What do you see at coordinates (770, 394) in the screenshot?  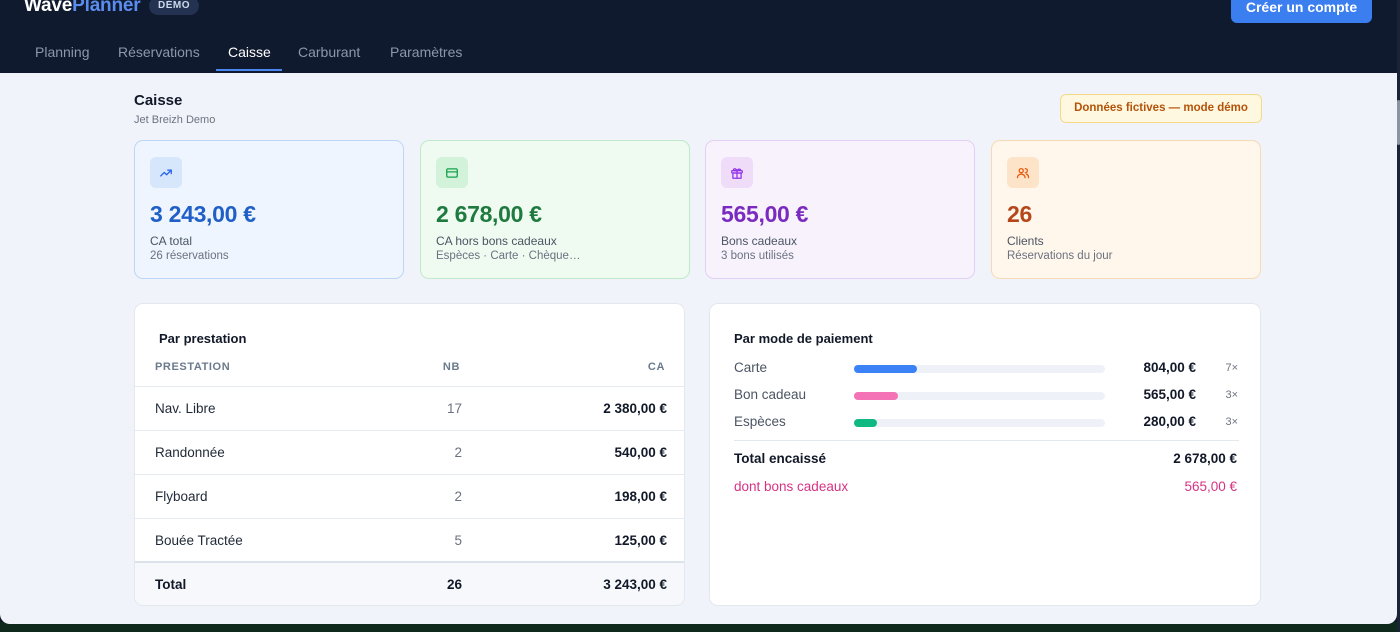 I see `payment-method-name: Bon cadeau` at bounding box center [770, 394].